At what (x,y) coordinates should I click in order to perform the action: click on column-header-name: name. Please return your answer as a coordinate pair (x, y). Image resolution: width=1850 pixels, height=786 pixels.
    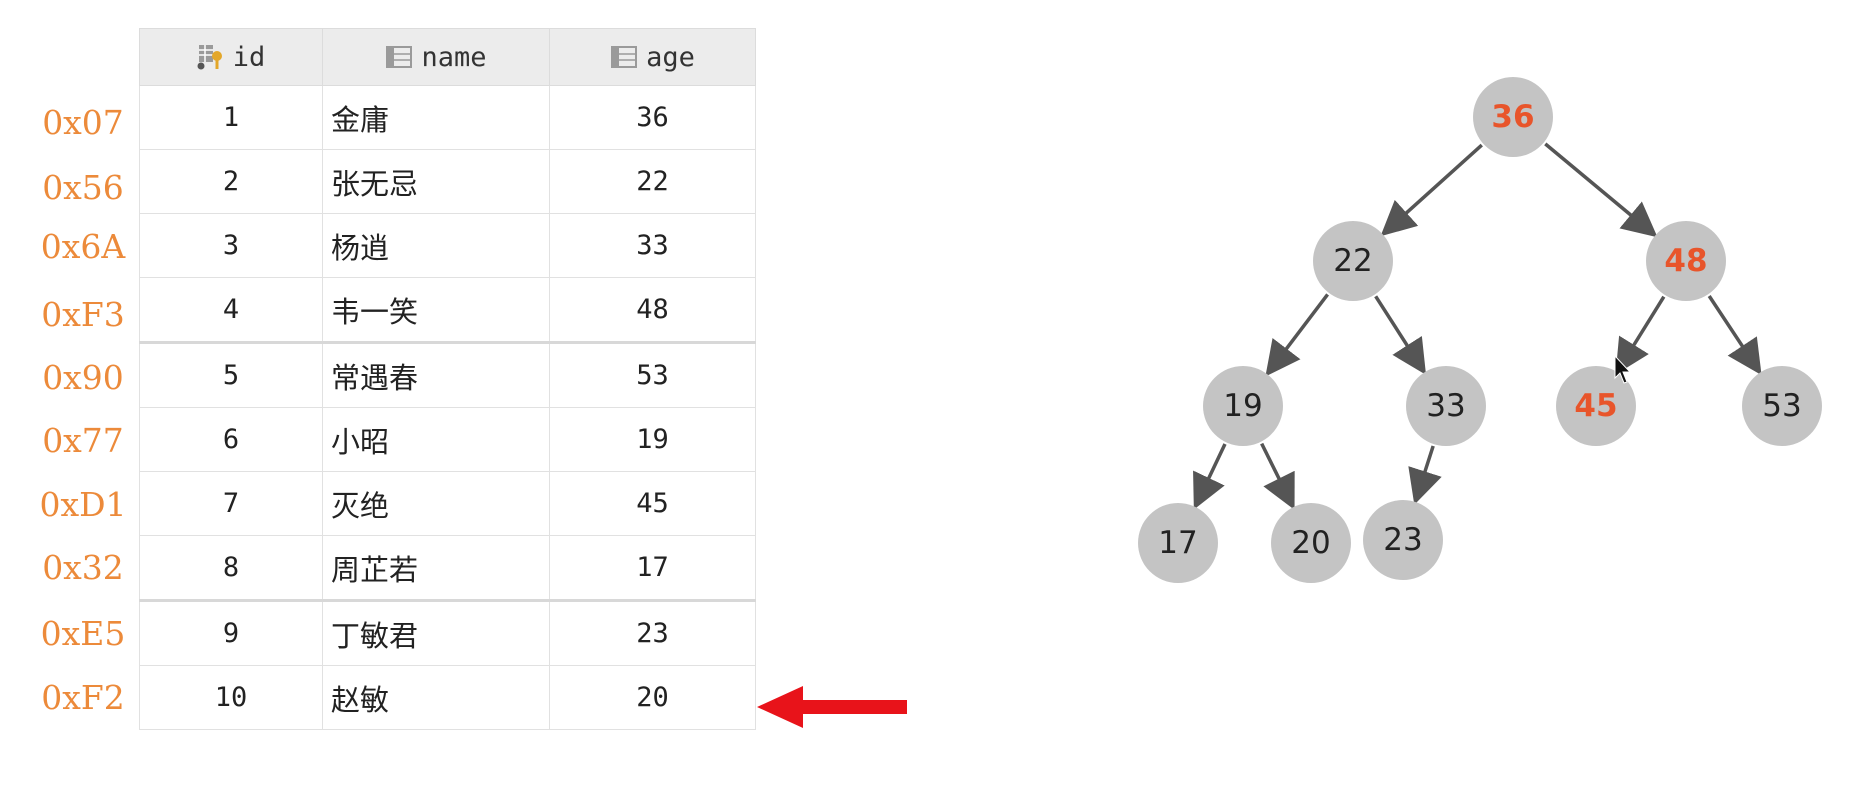
    Looking at the image, I should click on (436, 57).